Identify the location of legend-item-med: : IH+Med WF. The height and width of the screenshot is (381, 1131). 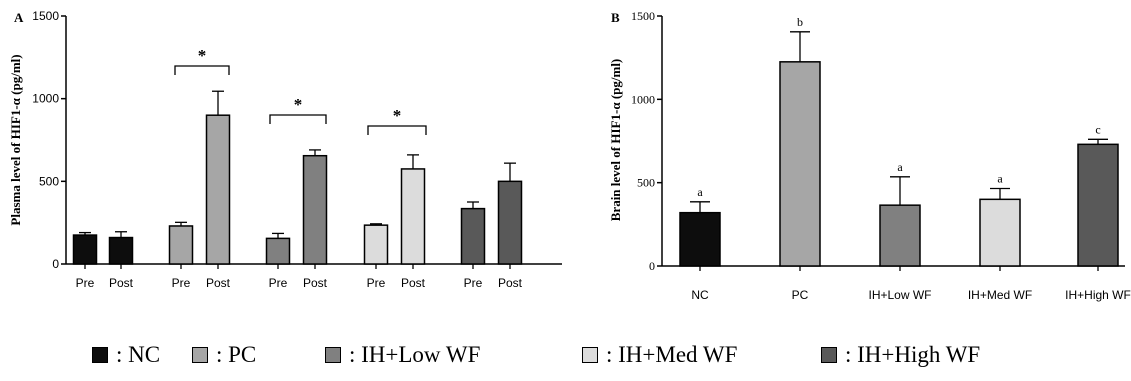
(659, 355).